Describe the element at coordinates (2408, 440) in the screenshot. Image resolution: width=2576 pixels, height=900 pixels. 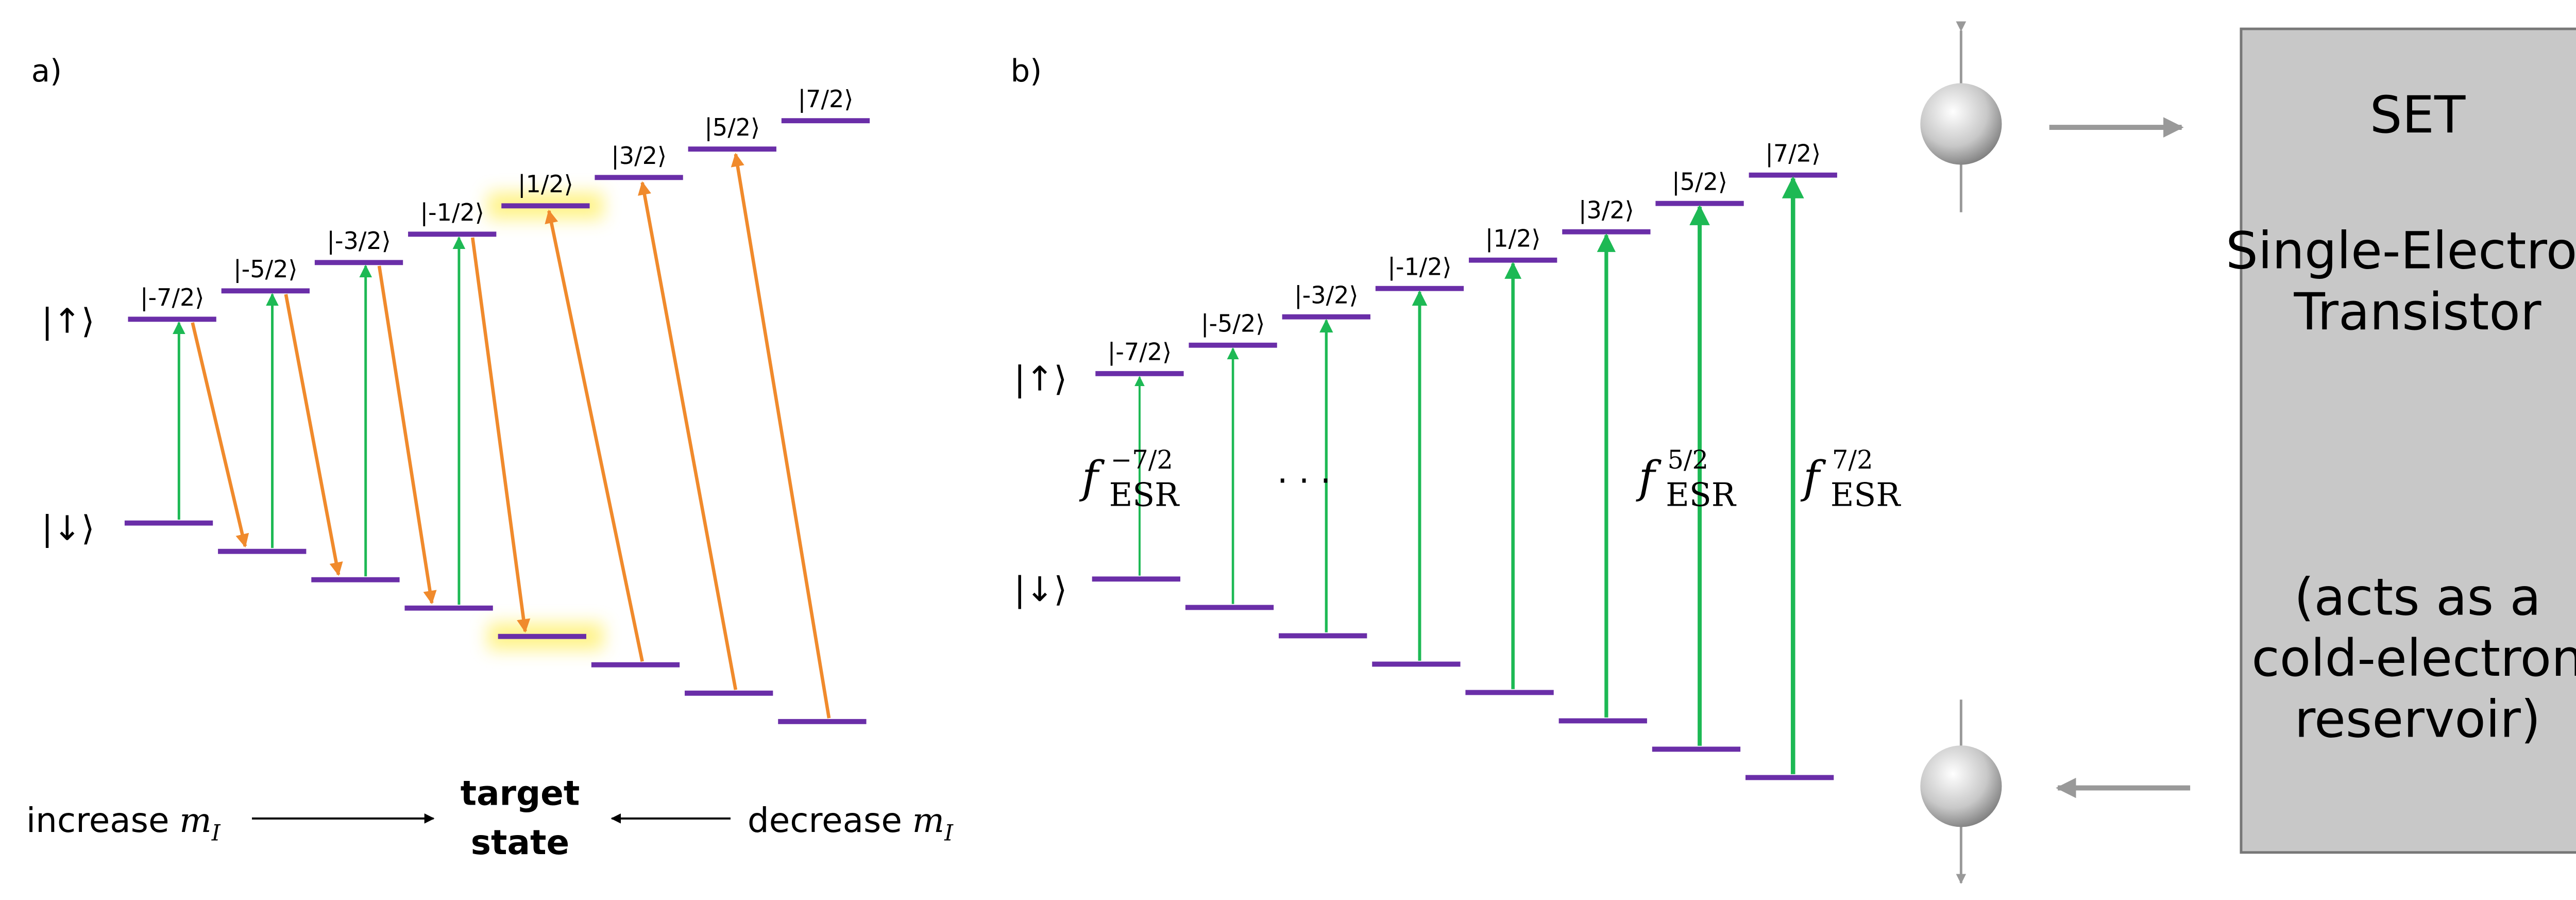
I see `set-box` at that location.